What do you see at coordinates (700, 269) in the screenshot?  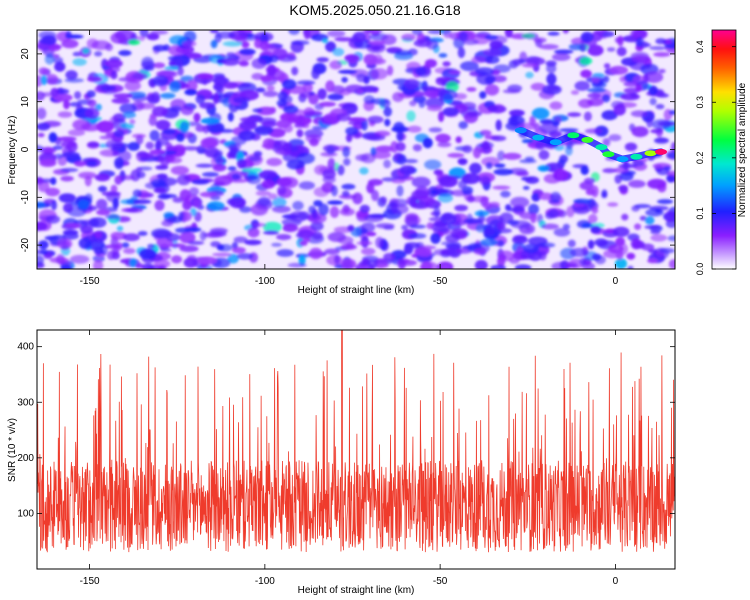 I see `colorbar-tick-label: 0.0` at bounding box center [700, 269].